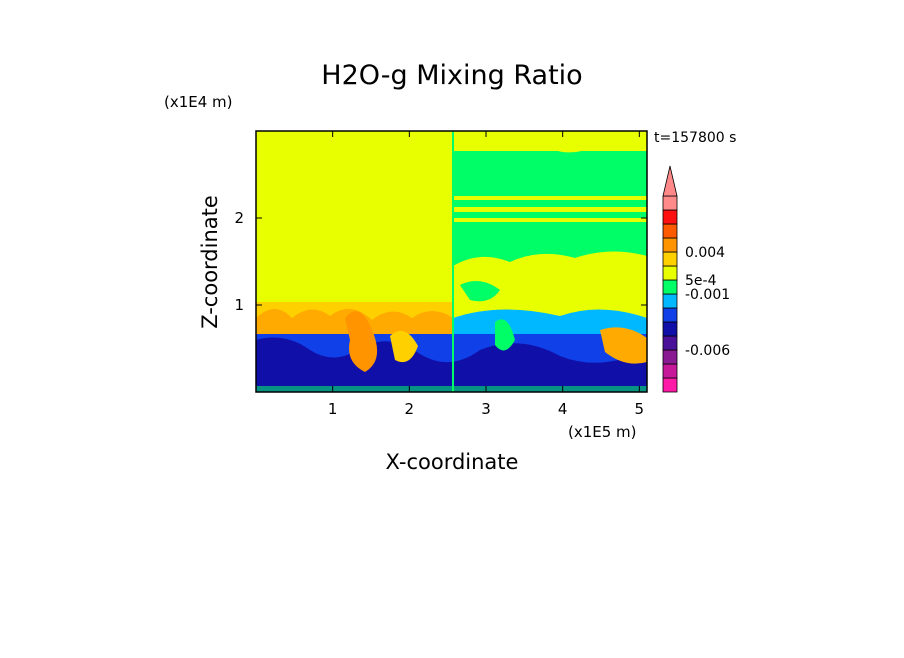 The image size is (904, 658). What do you see at coordinates (410, 409) in the screenshot?
I see `x-tick-label: 2` at bounding box center [410, 409].